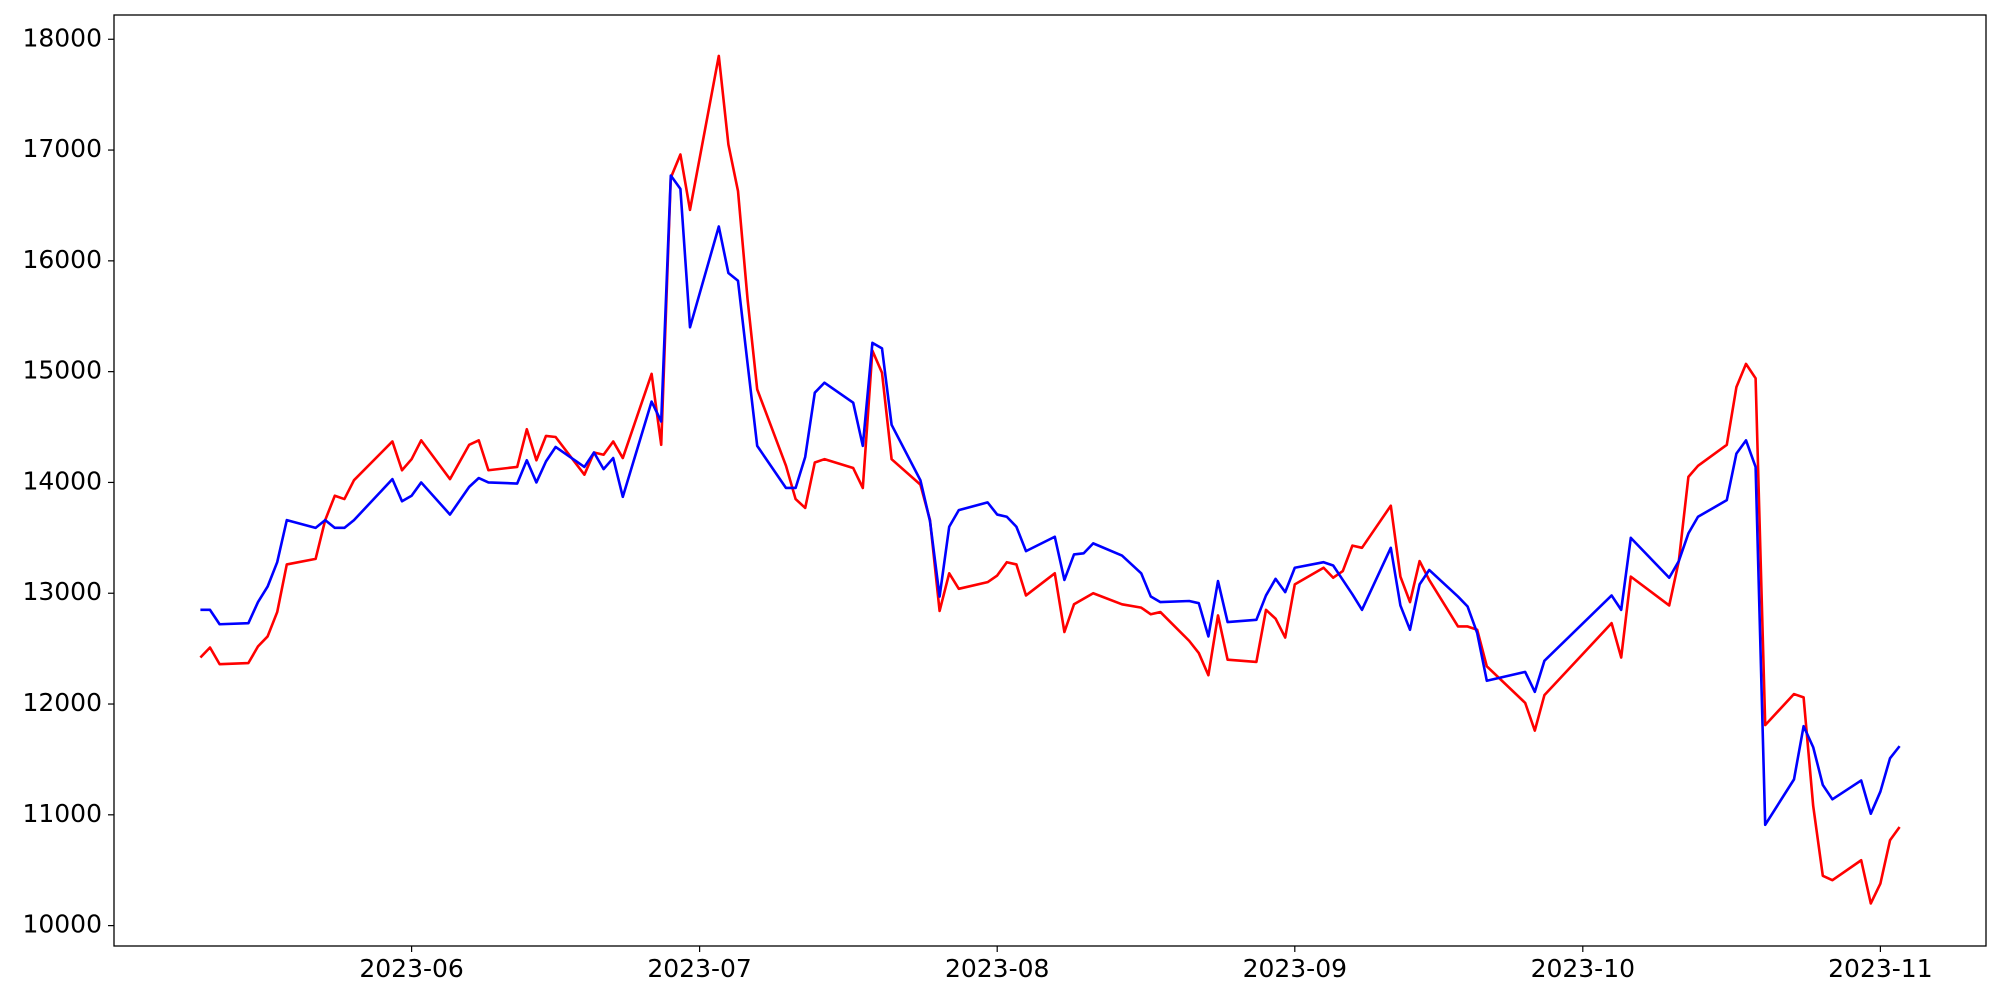 The image size is (2000, 1000). I want to click on y-tick-label: 15000, so click(62, 370).